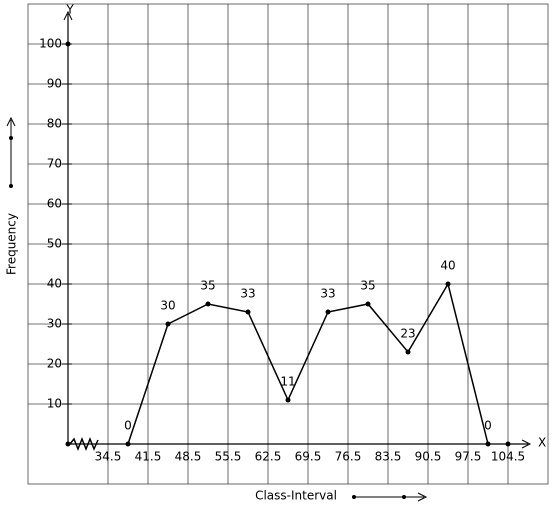 Image resolution: width=553 pixels, height=510 pixels. Describe the element at coordinates (296, 496) in the screenshot. I see `x-axis-label: Class-Interval` at that location.